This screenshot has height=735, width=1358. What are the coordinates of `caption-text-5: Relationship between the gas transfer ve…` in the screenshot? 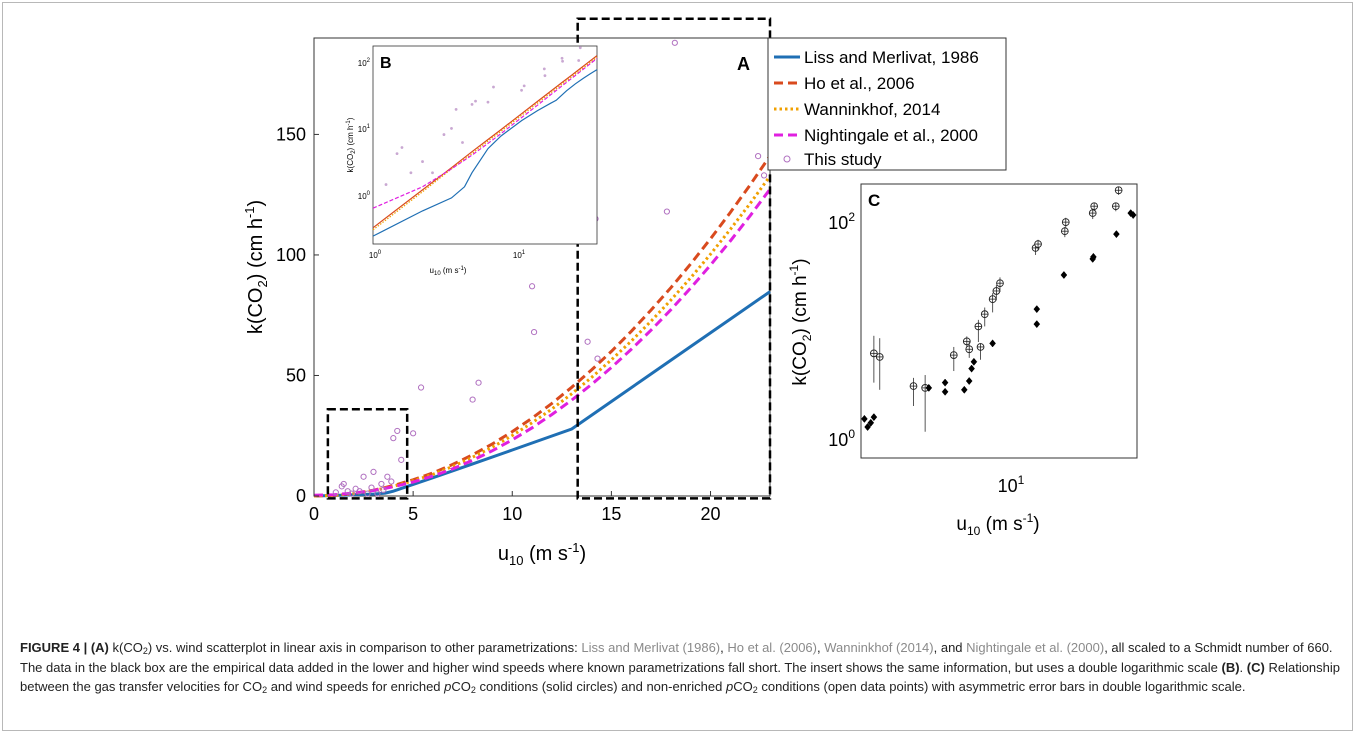 It's located at (680, 677).